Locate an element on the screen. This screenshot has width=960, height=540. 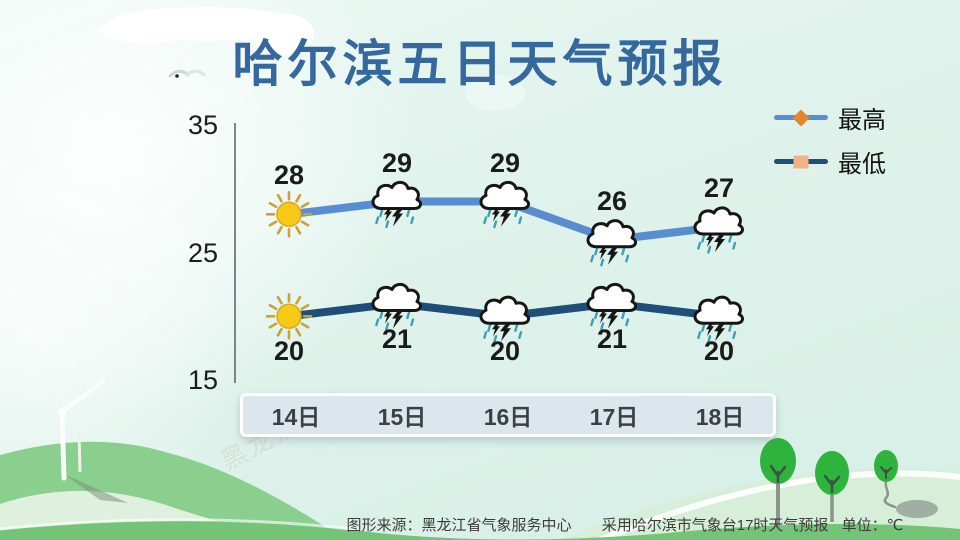
value-label-最高: 26 is located at coordinates (612, 201).